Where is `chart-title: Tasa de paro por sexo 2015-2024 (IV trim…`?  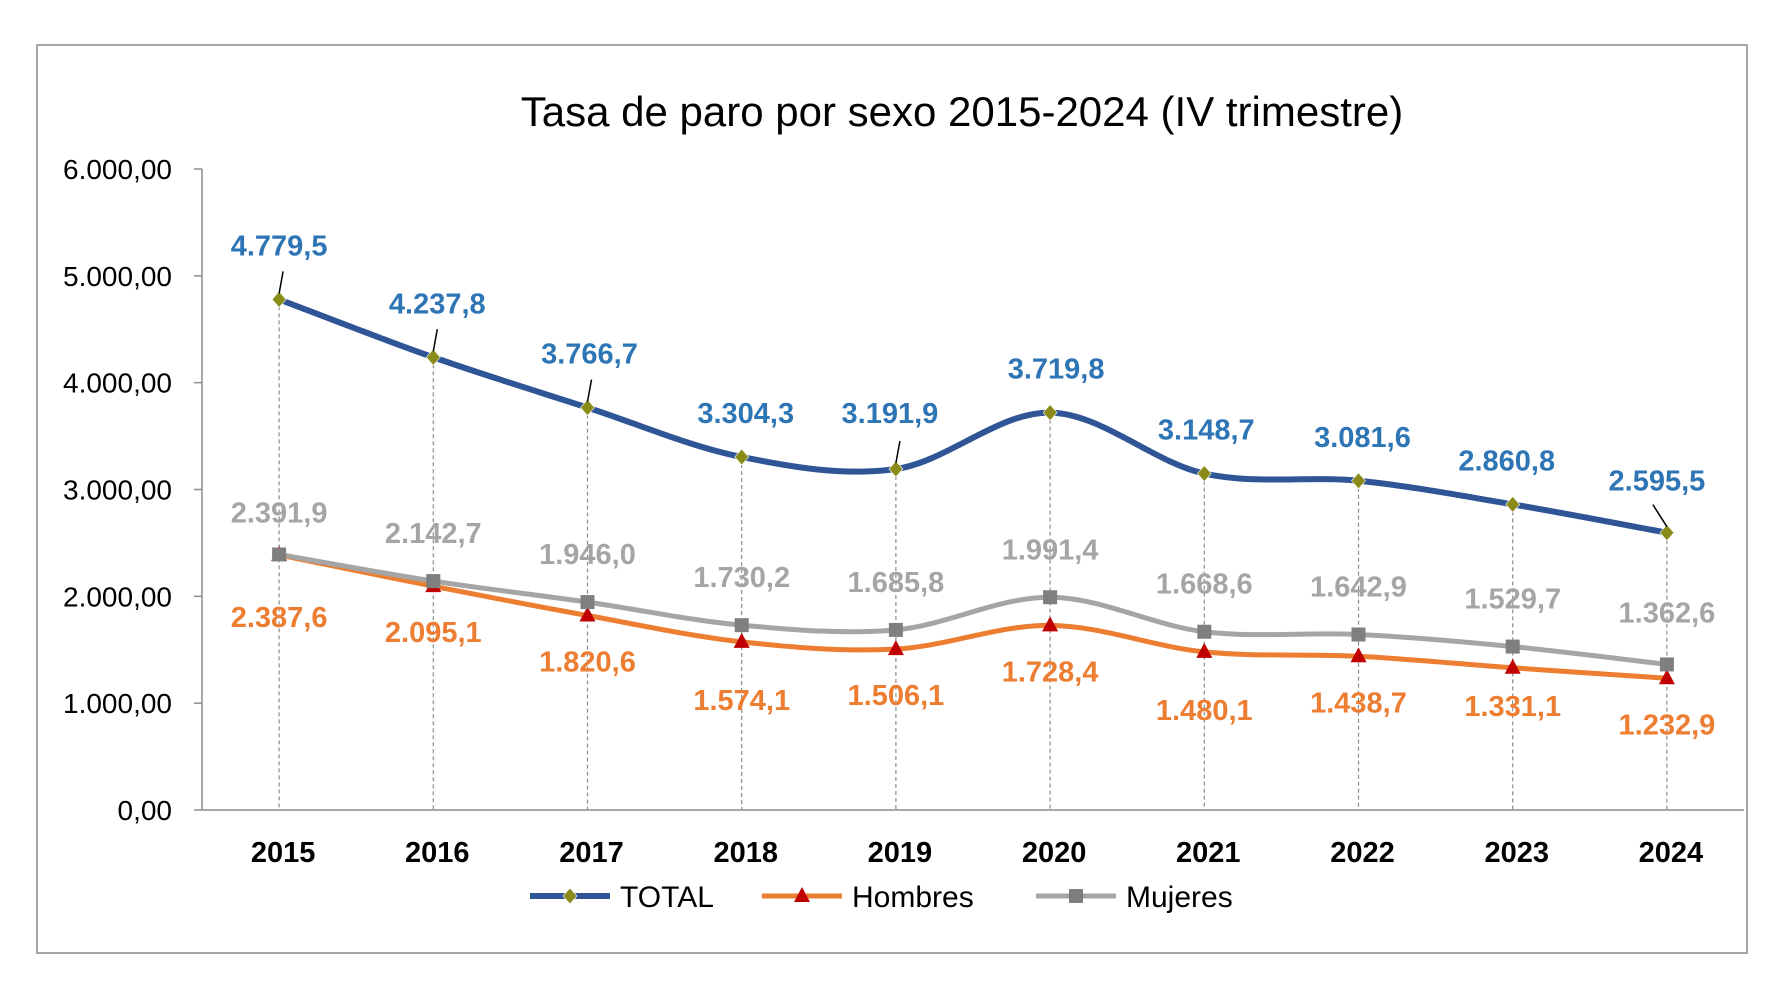
chart-title: Tasa de paro por sexo 2015-2024 (IV trim… is located at coordinates (962, 111).